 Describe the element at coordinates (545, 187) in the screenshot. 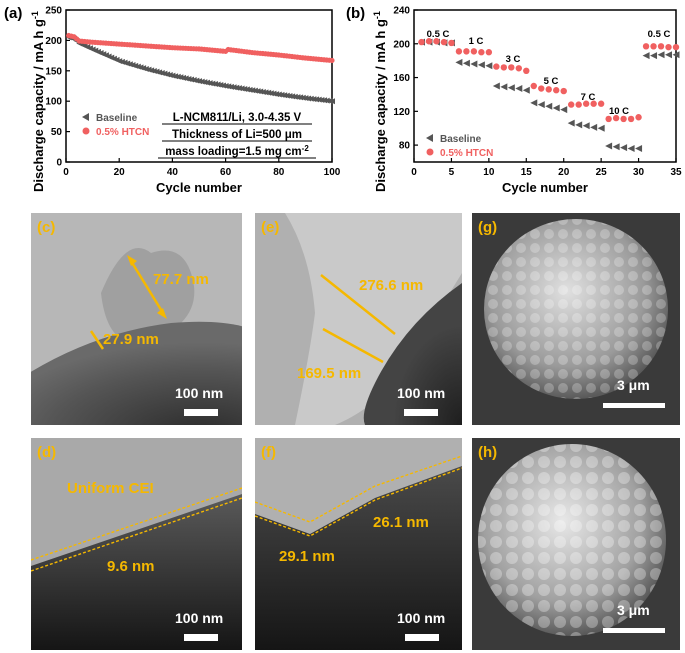

I see `x-axis-label-b: Cycle number` at that location.